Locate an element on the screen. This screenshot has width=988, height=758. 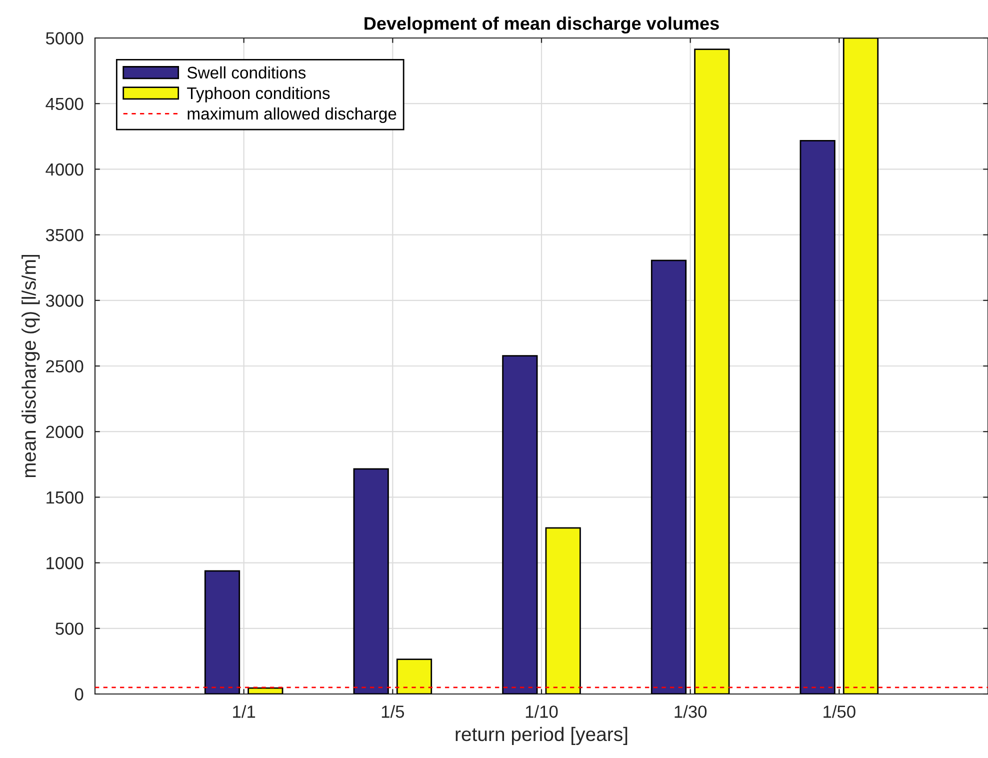
y-tick-label: 2000 is located at coordinates (65, 432).